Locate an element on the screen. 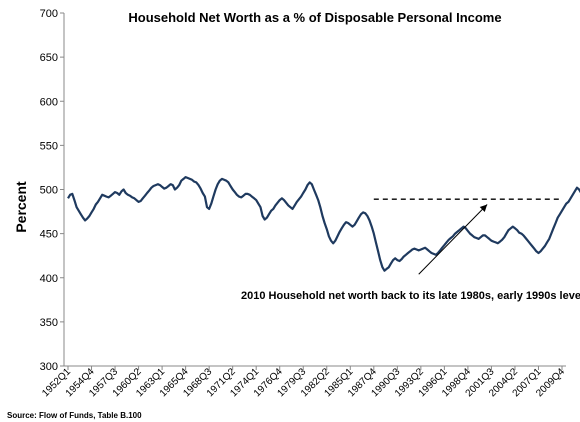  y-axis-label: Percent is located at coordinates (21, 207).